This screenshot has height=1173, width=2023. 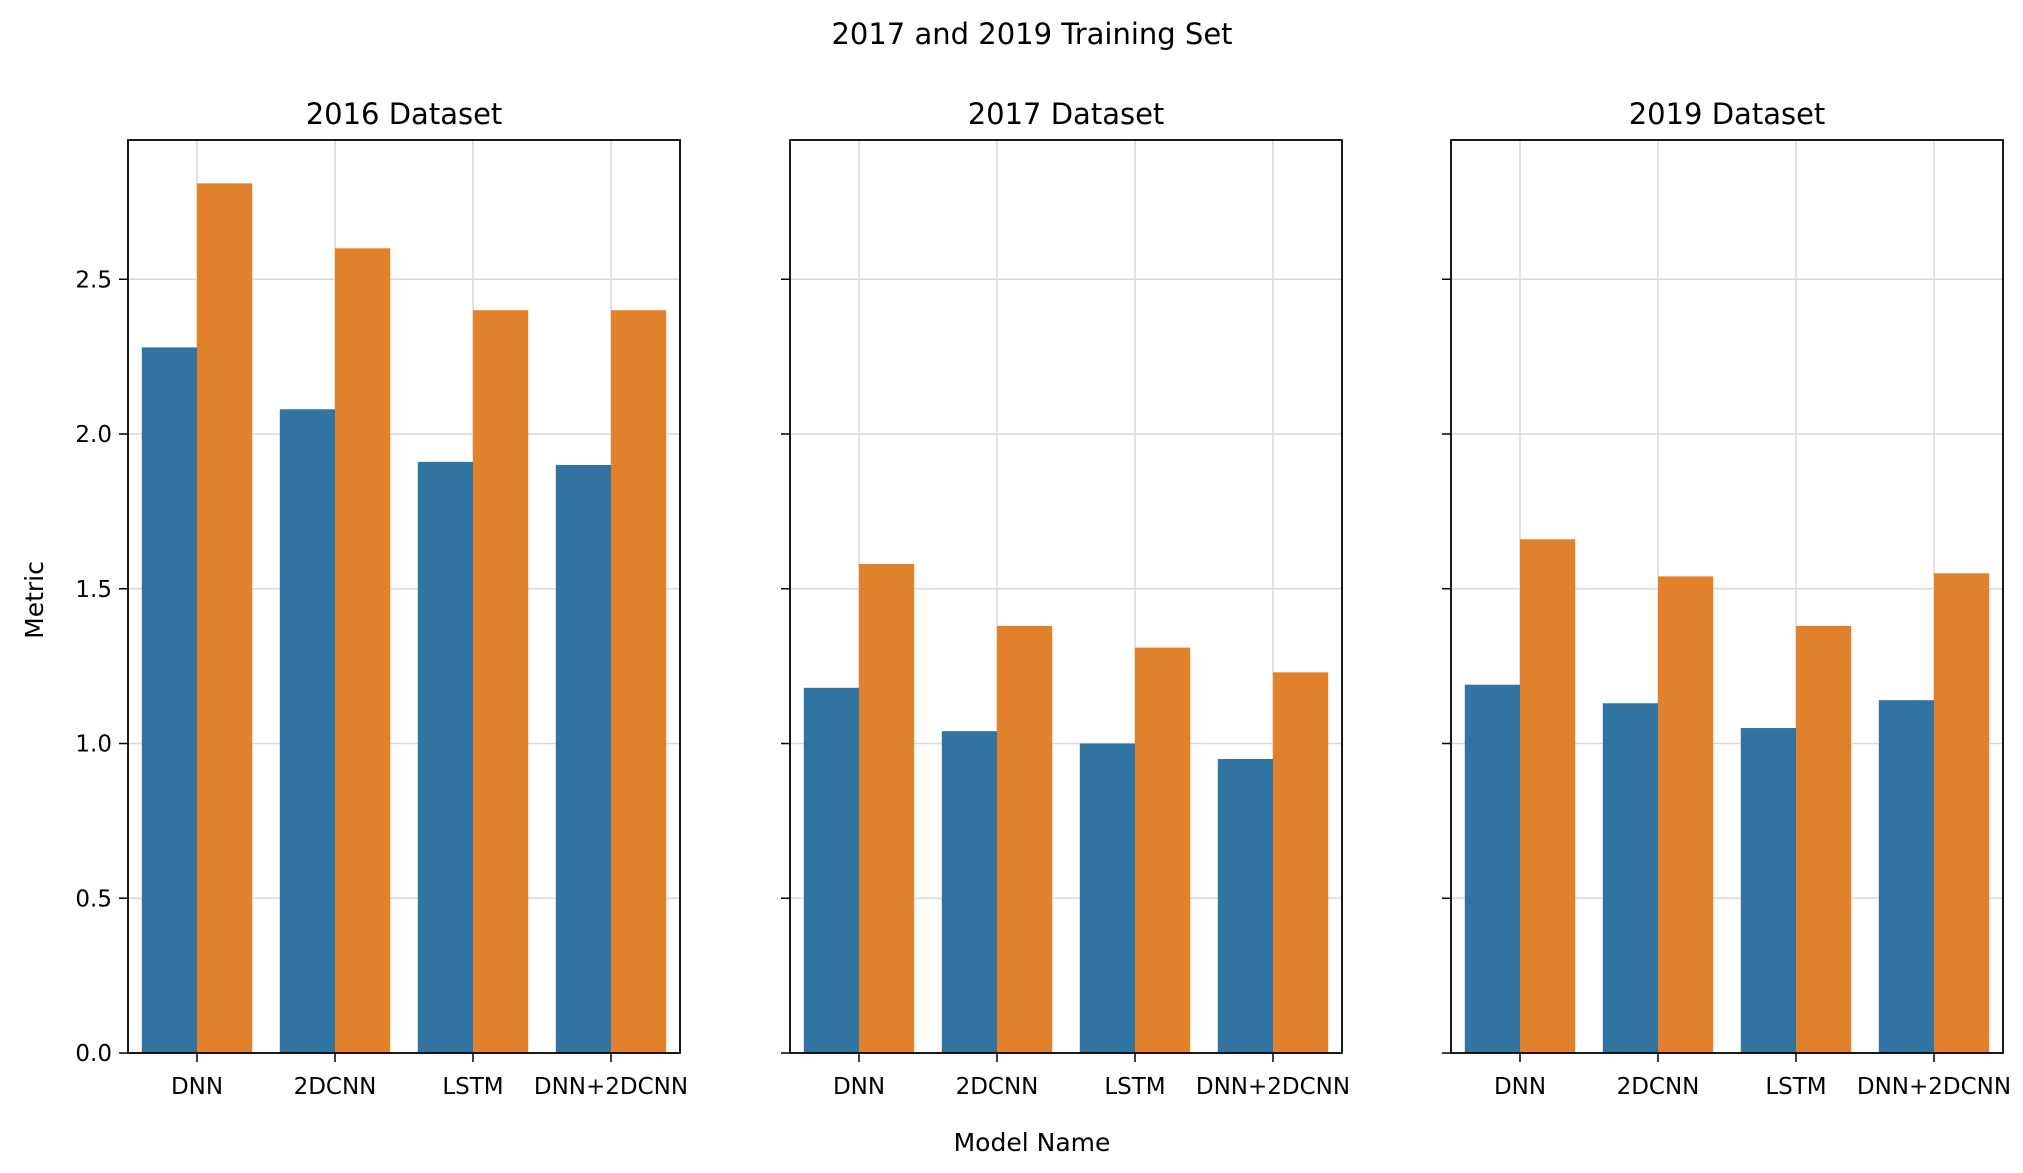 What do you see at coordinates (93, 745) in the screenshot?
I see `y-tick-label: 1.0` at bounding box center [93, 745].